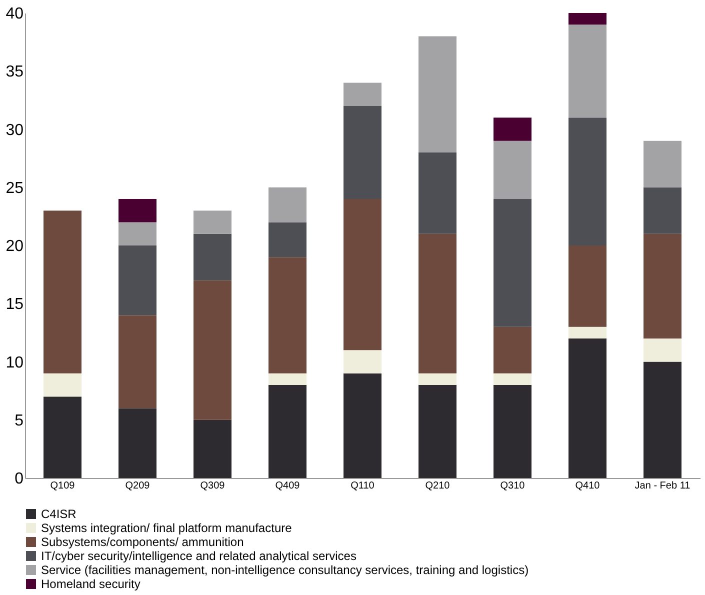 The height and width of the screenshot is (595, 705). What do you see at coordinates (15, 363) in the screenshot?
I see `y-tick-label: 10` at bounding box center [15, 363].